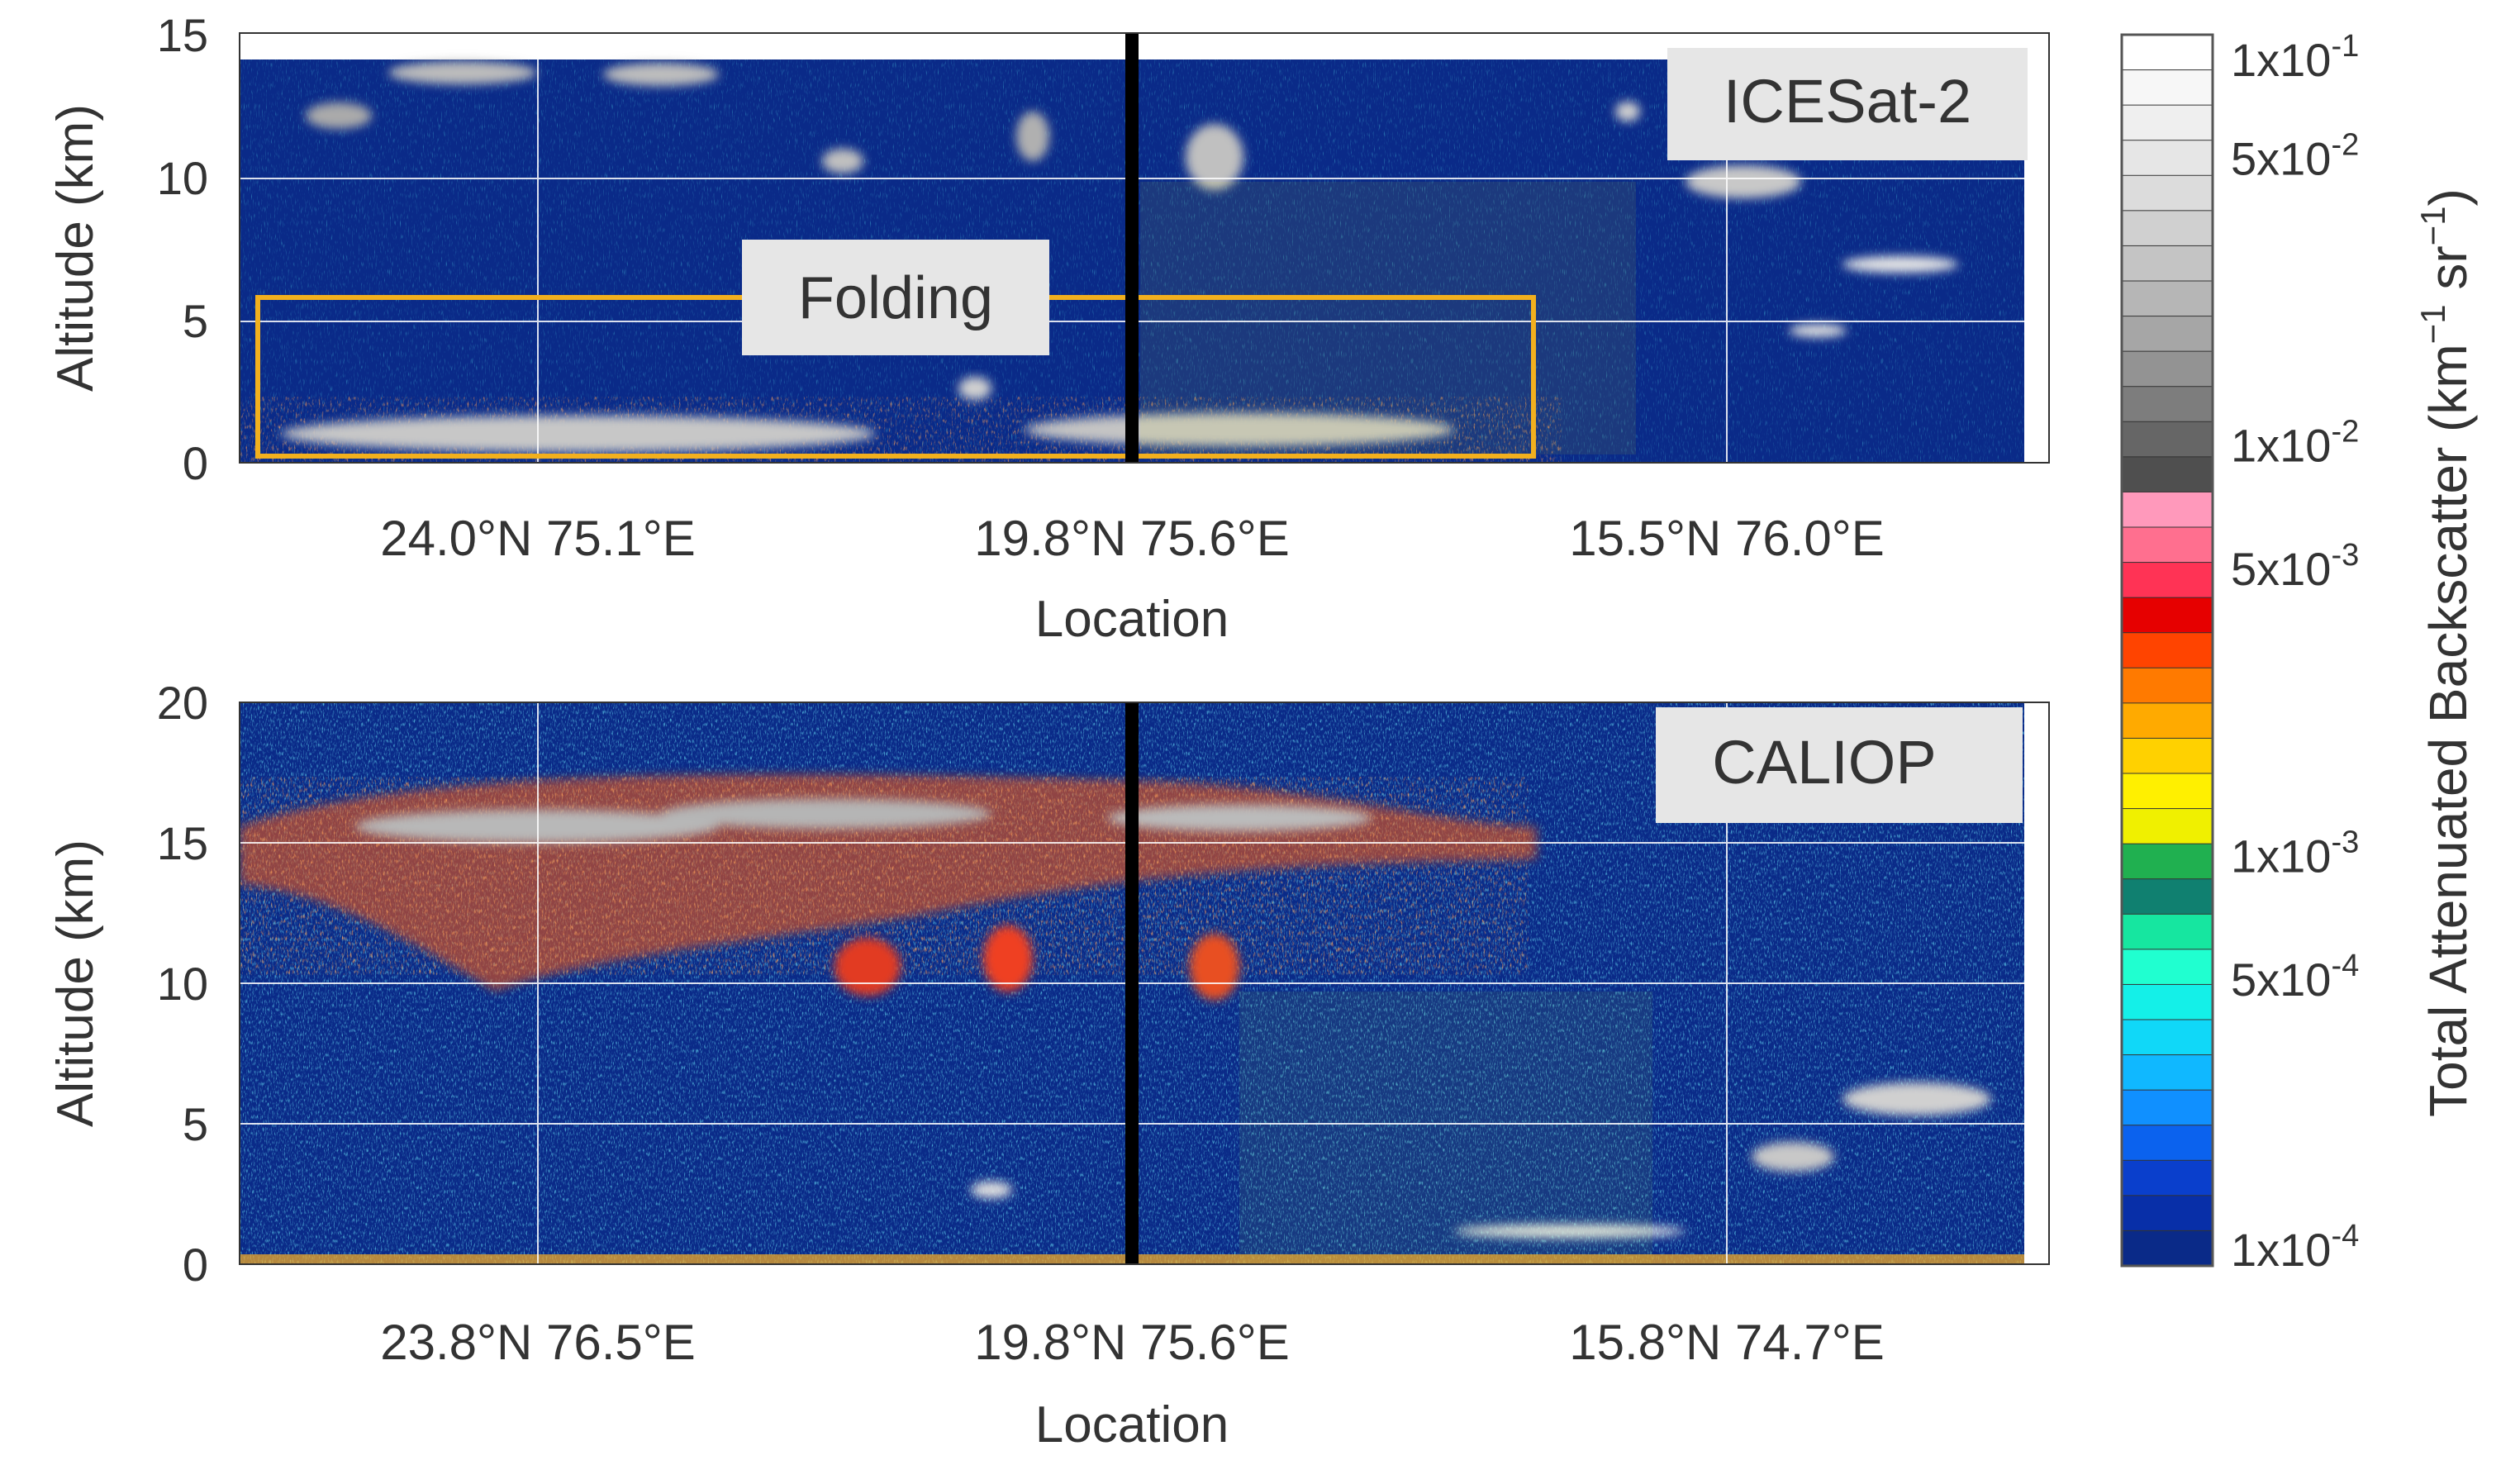 The image size is (2520, 1465). I want to click on colorbar-frame, so click(2167, 650).